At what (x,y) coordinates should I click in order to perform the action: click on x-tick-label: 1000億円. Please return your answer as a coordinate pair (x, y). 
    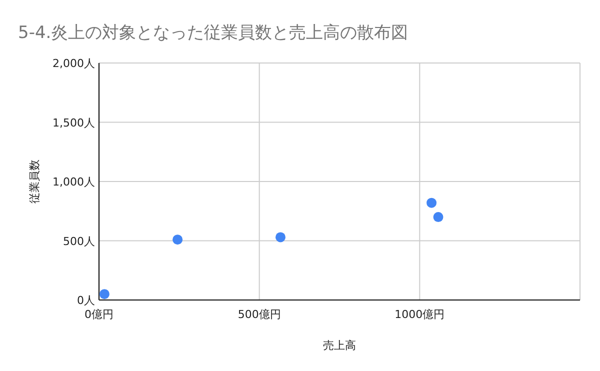
    Looking at the image, I should click on (419, 314).